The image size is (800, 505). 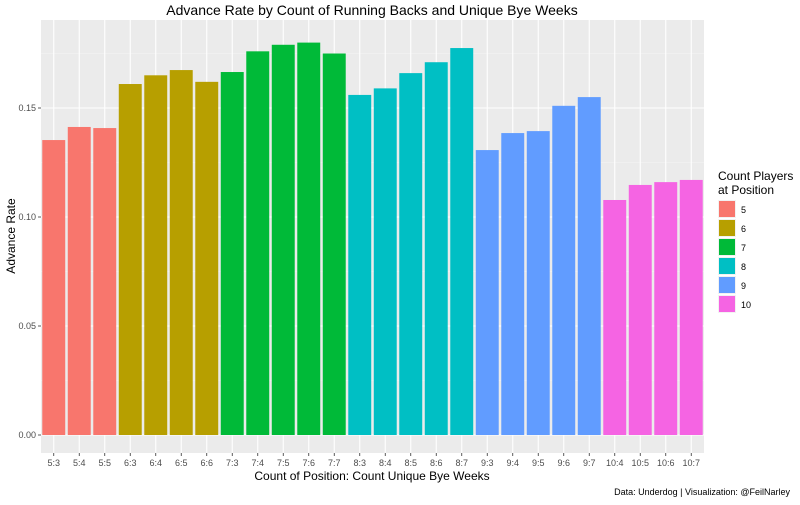 I want to click on x-tick-label: 10:5, so click(x=640, y=463).